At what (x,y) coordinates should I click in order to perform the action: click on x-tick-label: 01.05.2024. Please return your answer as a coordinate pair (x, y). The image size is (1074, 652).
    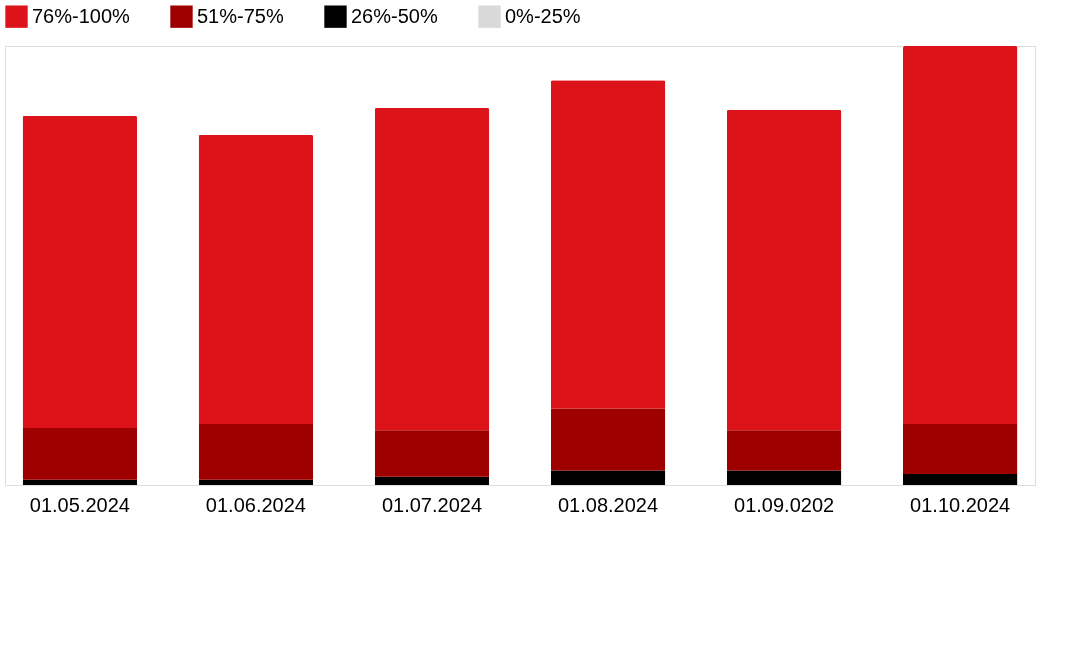
    Looking at the image, I should click on (79, 504).